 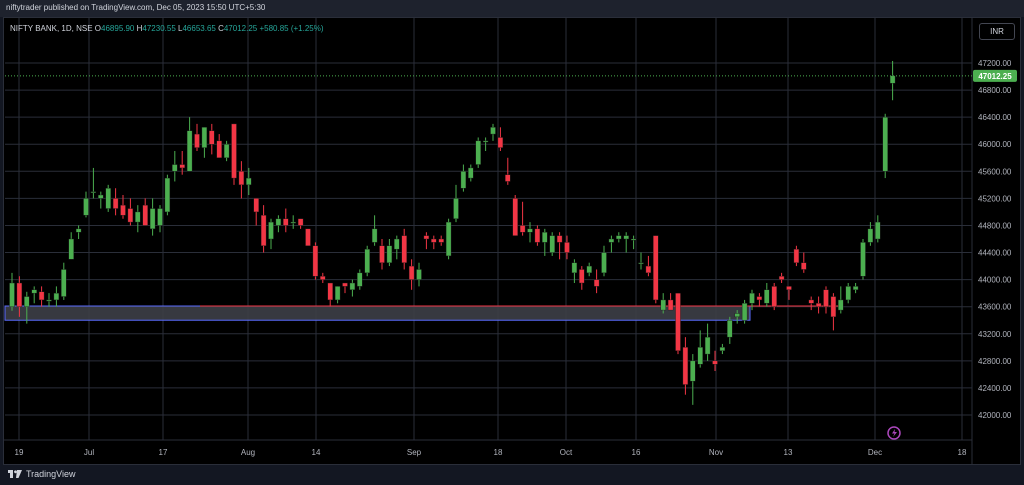 I want to click on x-tick-label: 17, so click(x=163, y=452).